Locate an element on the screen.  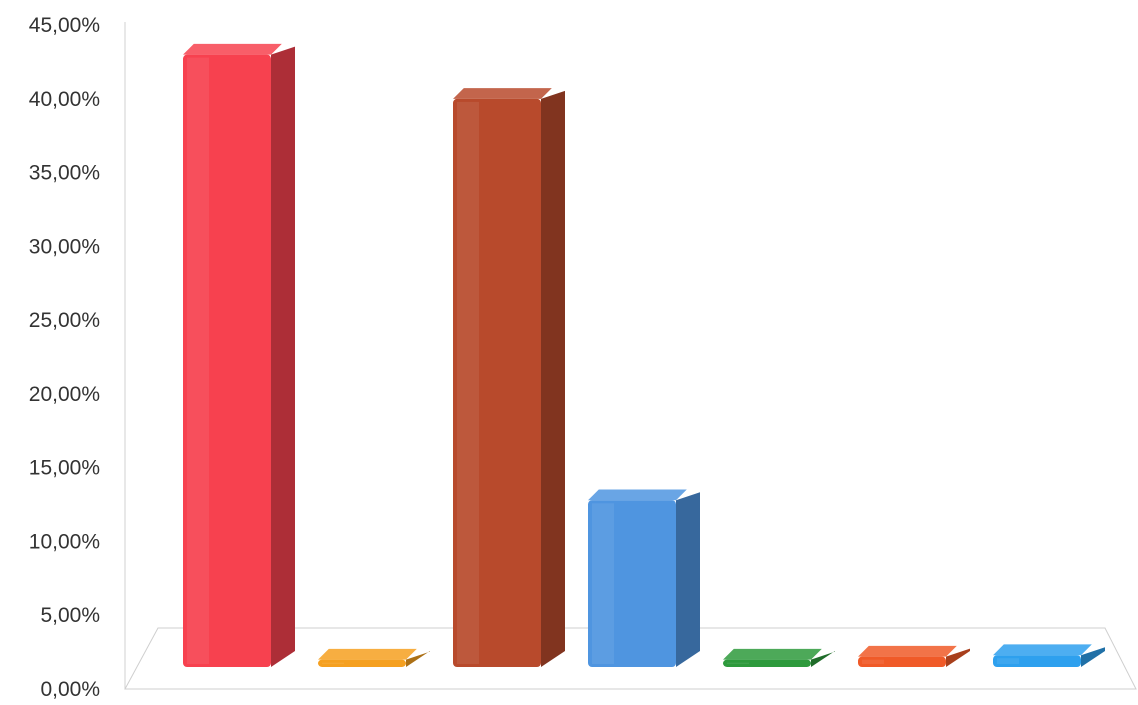
y-tick-label: 15,00% is located at coordinates (64, 468).